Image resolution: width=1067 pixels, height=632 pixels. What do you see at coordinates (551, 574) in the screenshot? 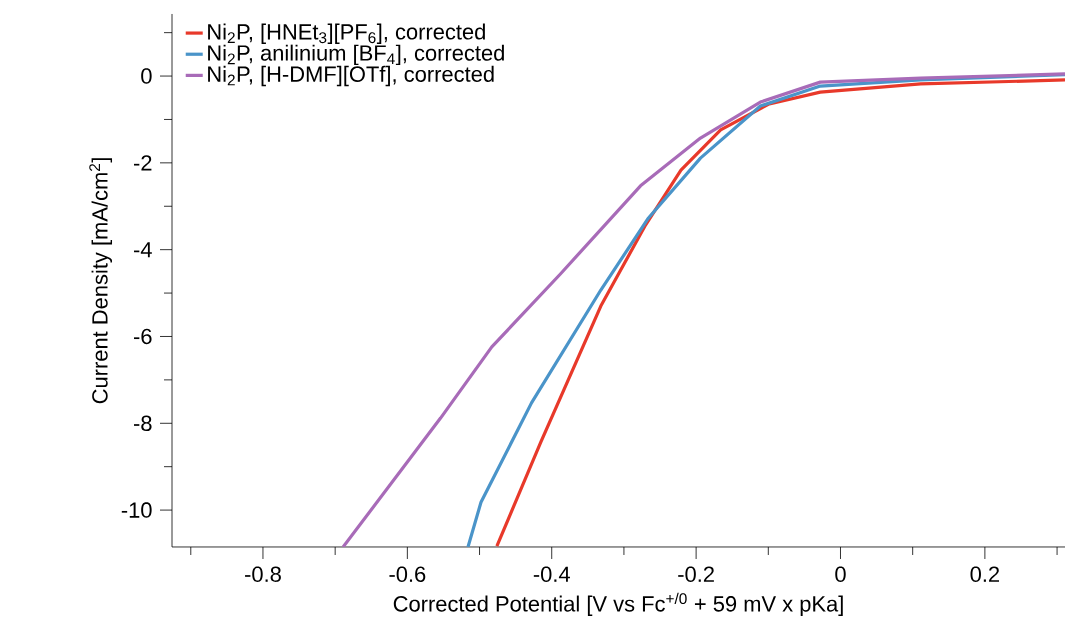
I see `x-tick-label: -0.4` at bounding box center [551, 574].